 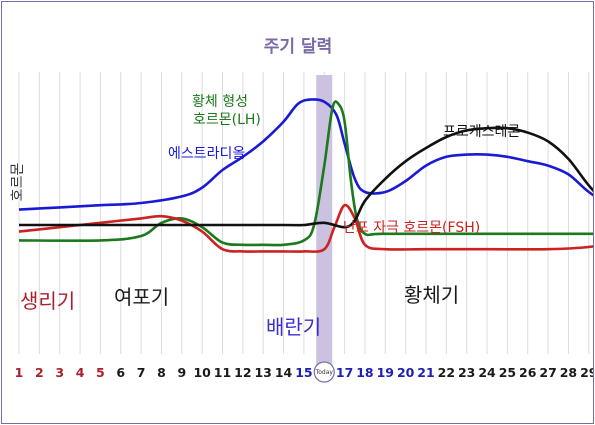 I want to click on x-tick-23: 23, so click(x=466, y=372).